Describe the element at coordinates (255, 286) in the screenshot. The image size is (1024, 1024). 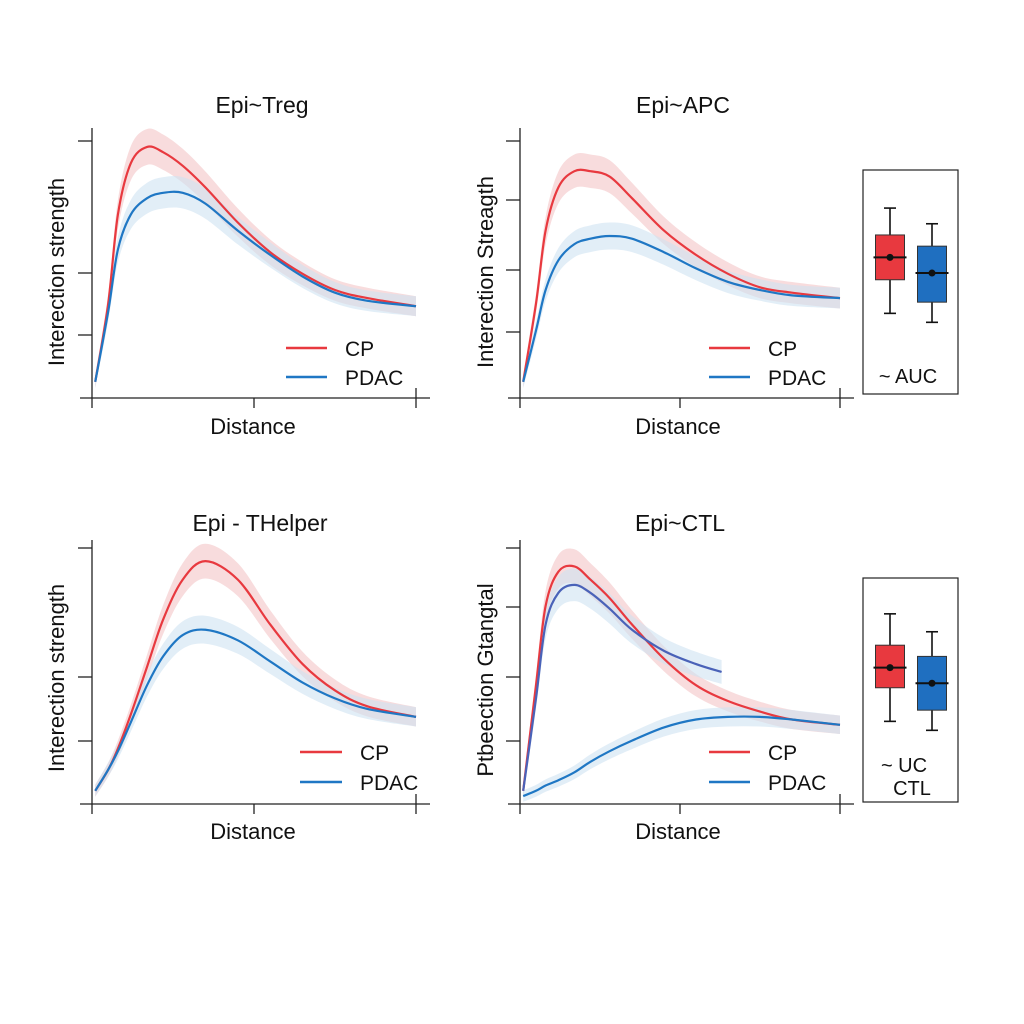
I see `panel-1-line-pdac` at that location.